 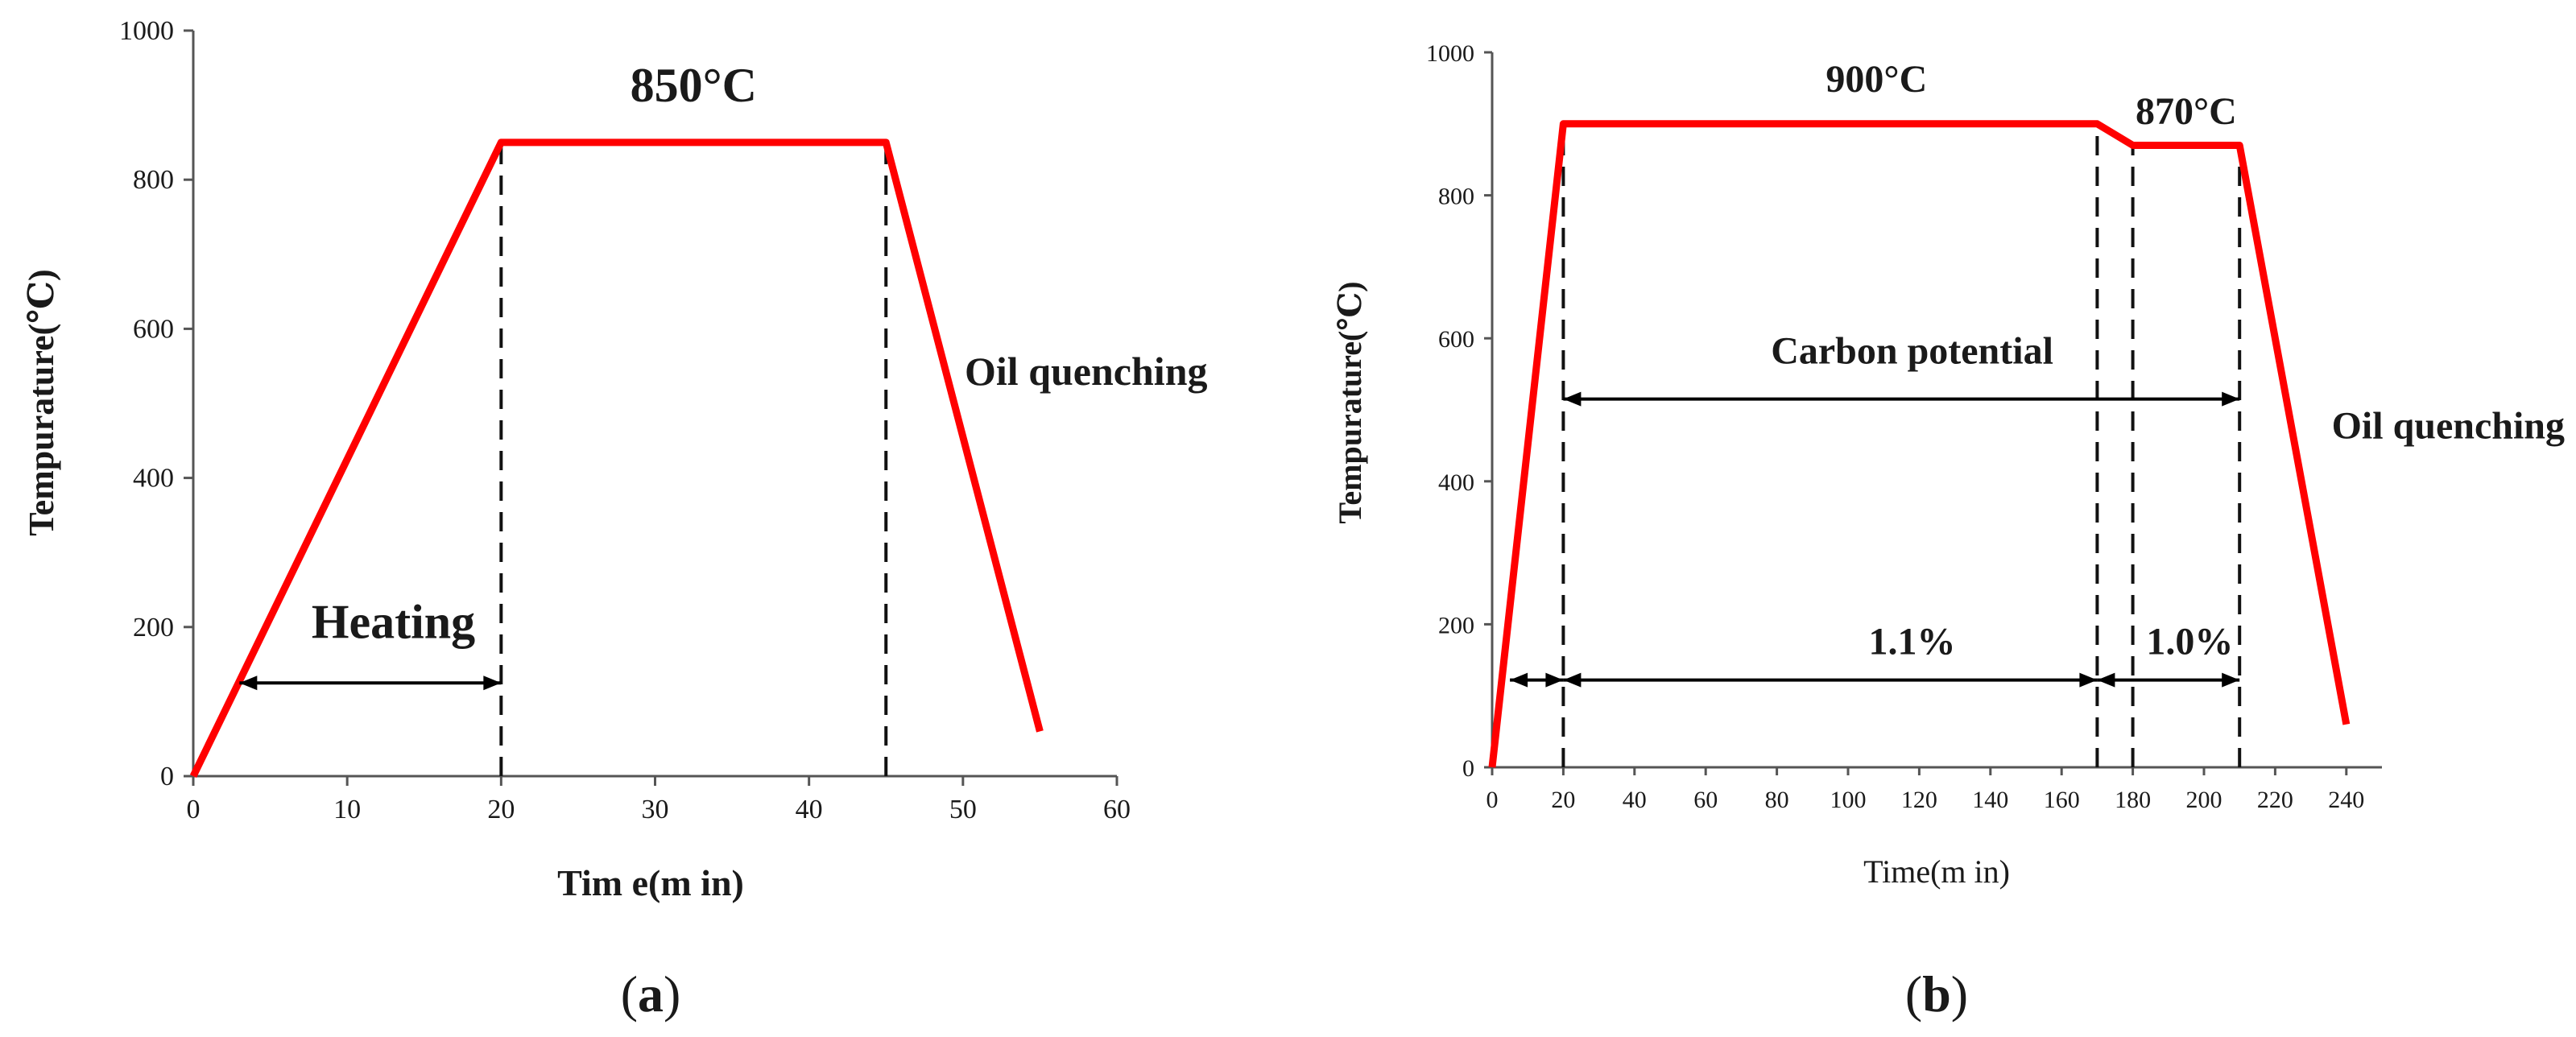 I want to click on panel-b-y-tick-label: 0, so click(x=1468, y=768).